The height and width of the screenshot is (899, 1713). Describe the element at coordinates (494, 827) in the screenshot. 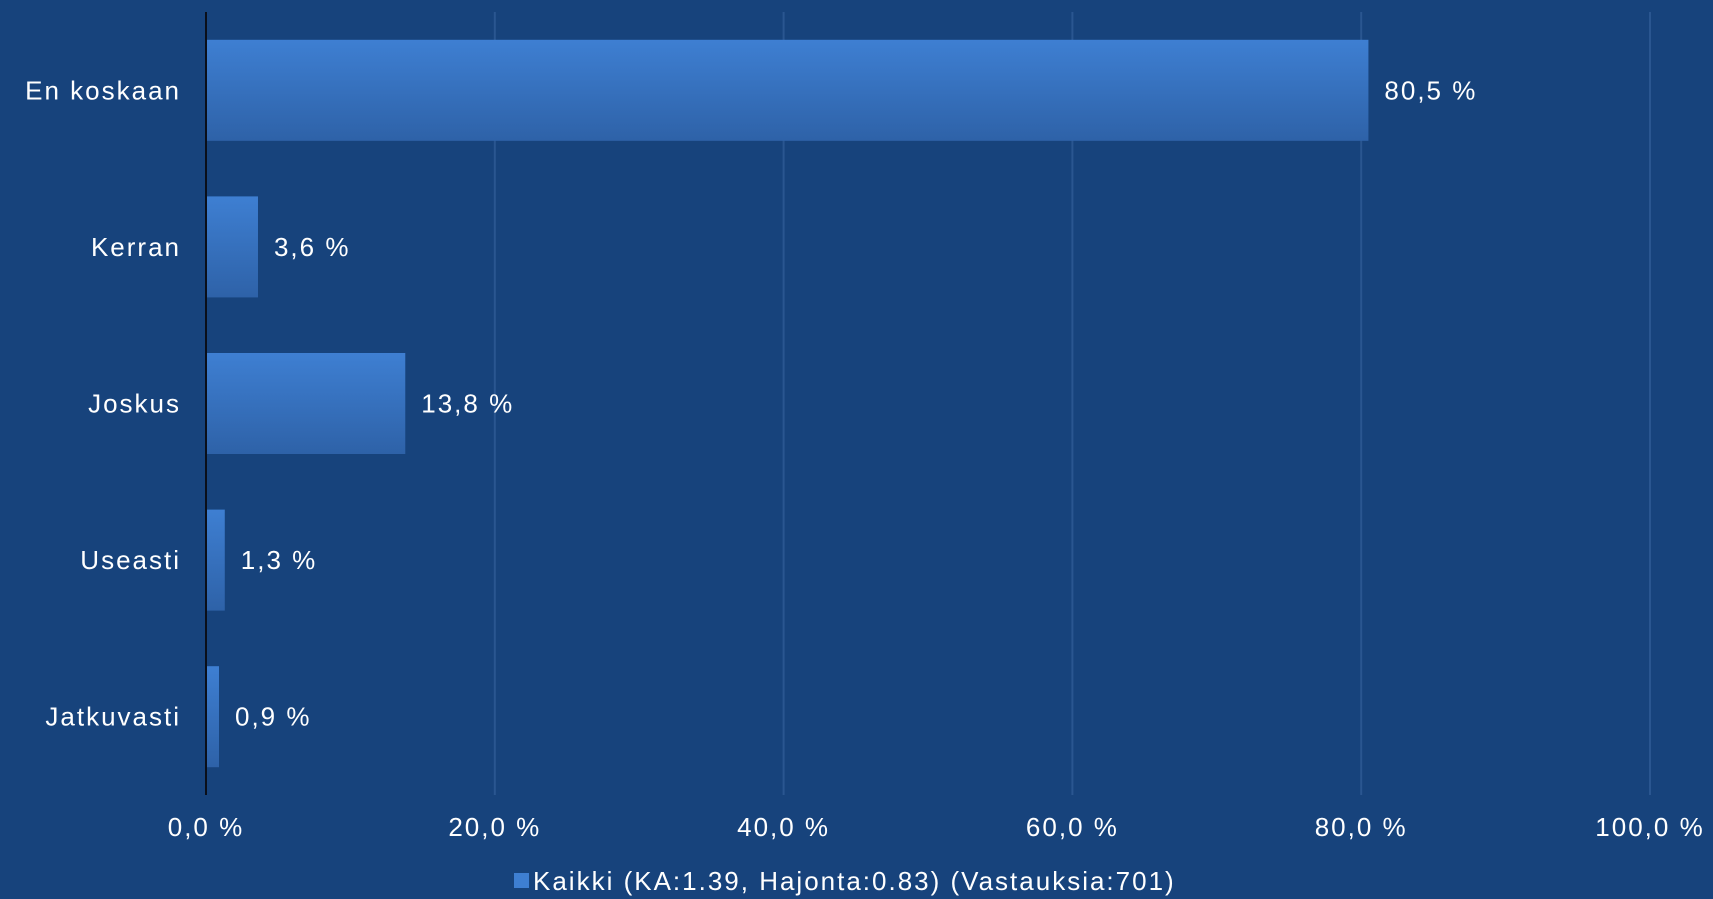

I see `x-tick-label: 20,0 %` at that location.